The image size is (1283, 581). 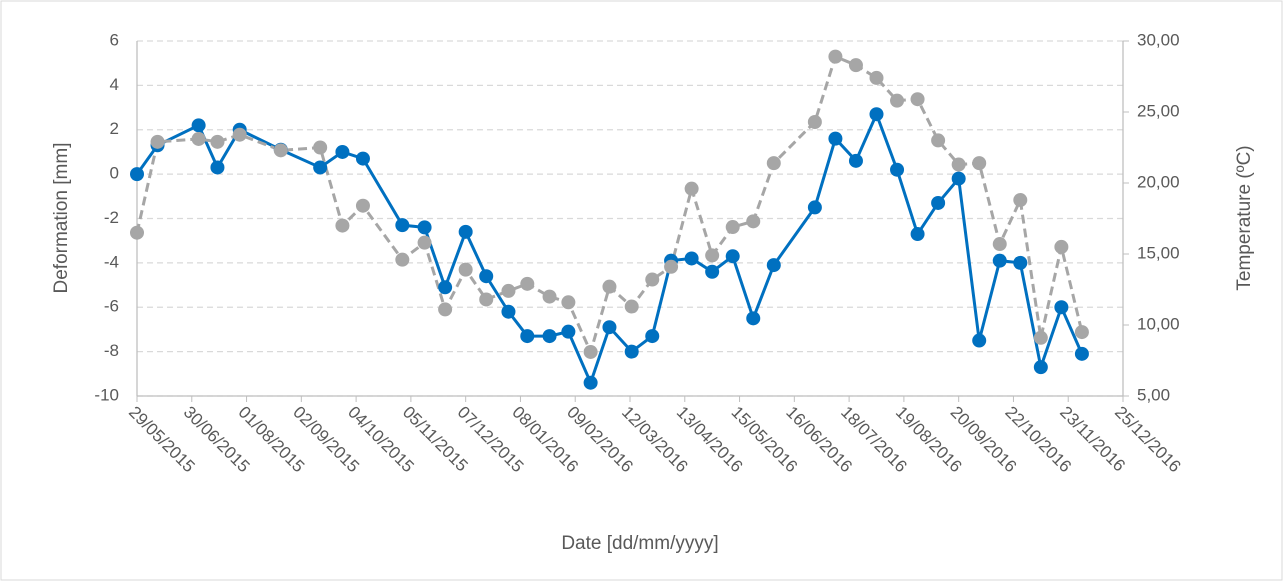 I want to click on y2-tick-label: 15,00, so click(x=1158, y=252).